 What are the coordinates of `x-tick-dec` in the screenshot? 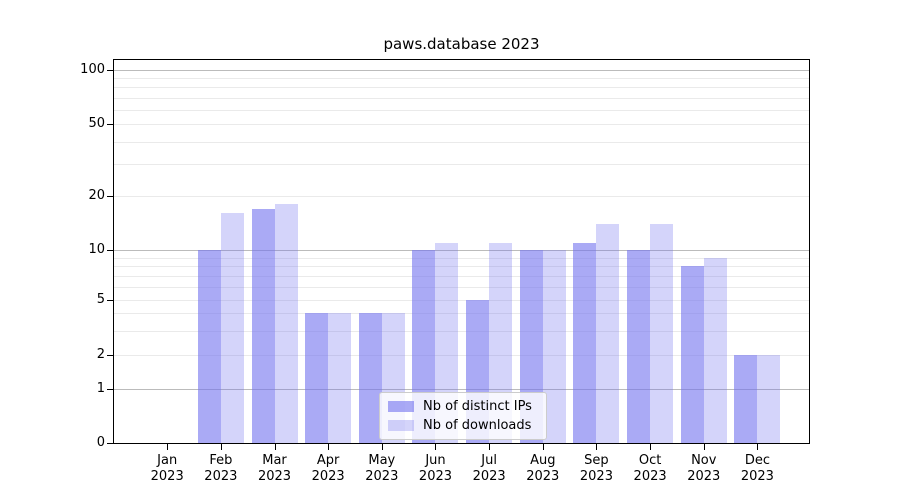 It's located at (758, 447).